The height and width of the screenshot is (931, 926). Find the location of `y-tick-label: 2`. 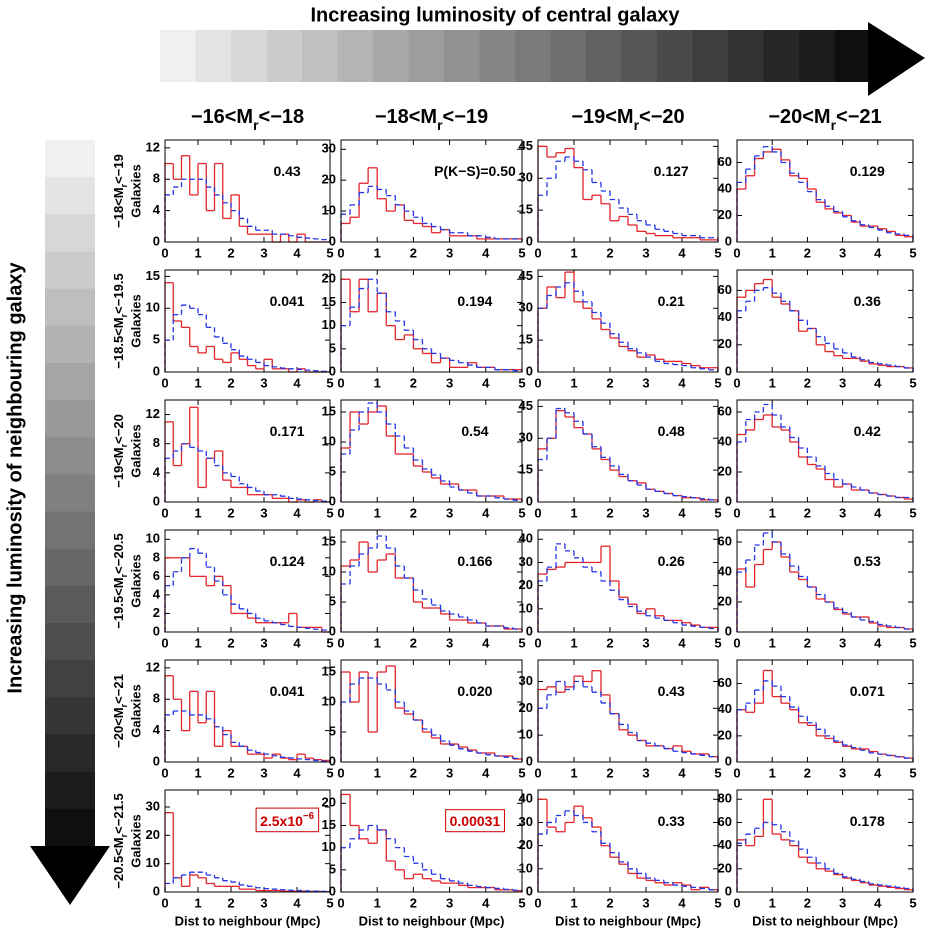

y-tick-label: 2 is located at coordinates (156, 612).